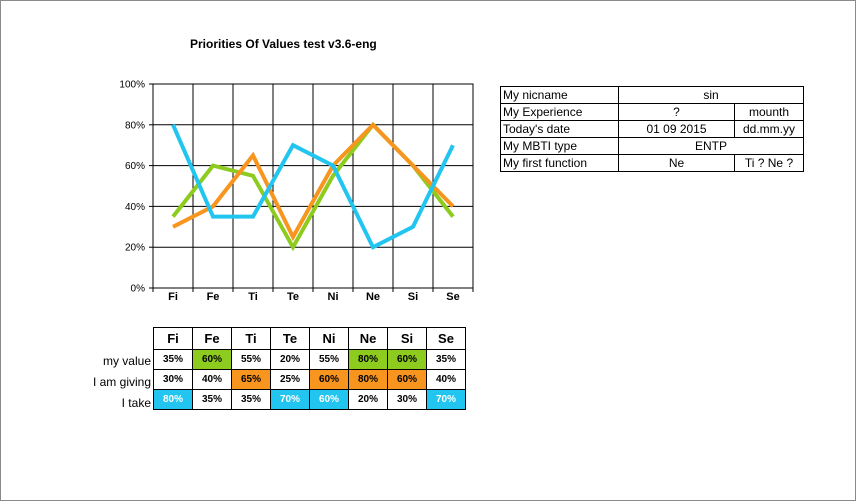 The height and width of the screenshot is (501, 856). Describe the element at coordinates (253, 297) in the screenshot. I see `x-tick-label: Ti` at that location.